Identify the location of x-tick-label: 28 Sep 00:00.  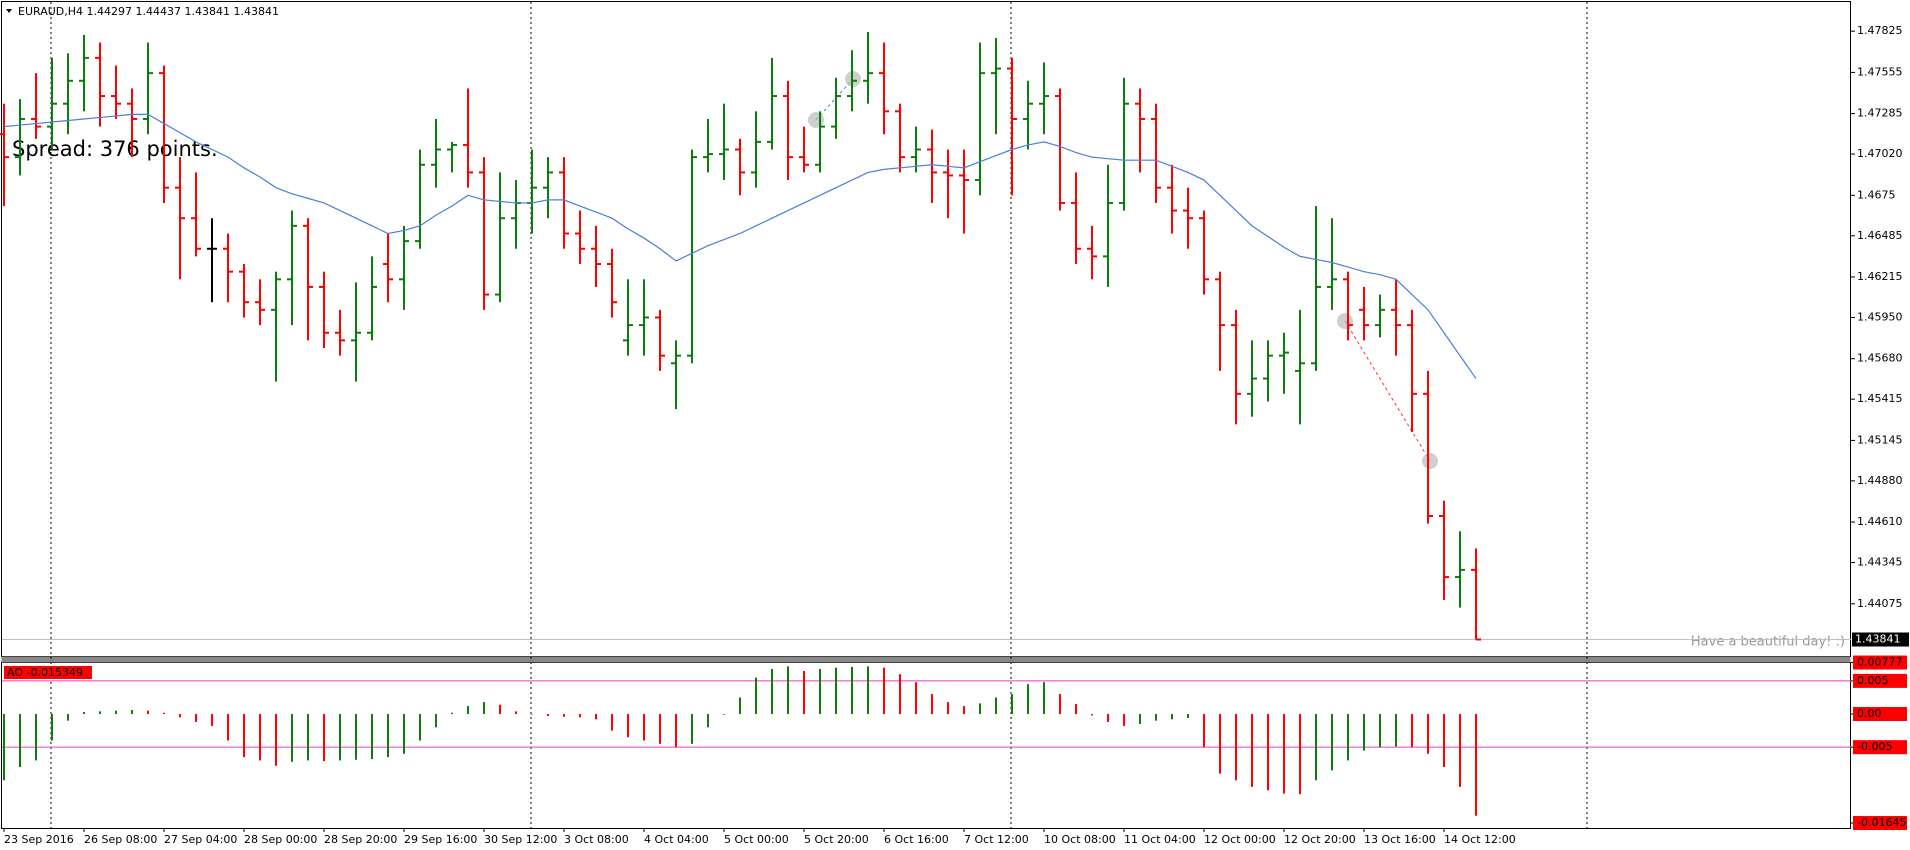
(280, 839).